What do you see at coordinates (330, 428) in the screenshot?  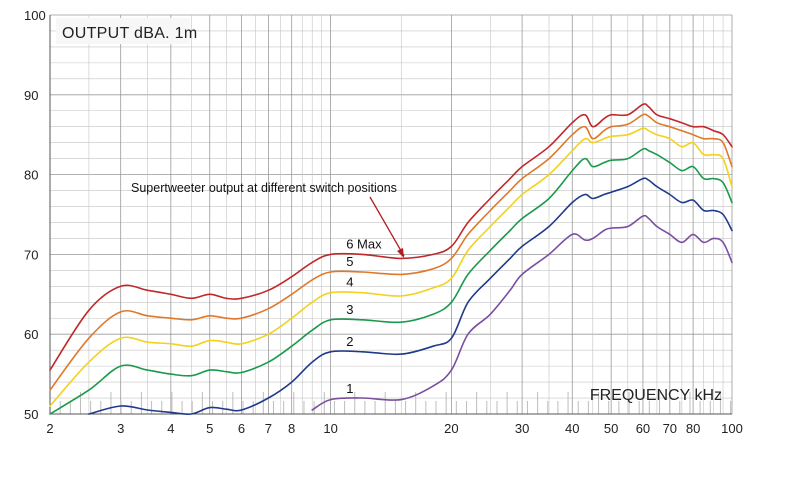 I see `x-tick-label: 10` at bounding box center [330, 428].